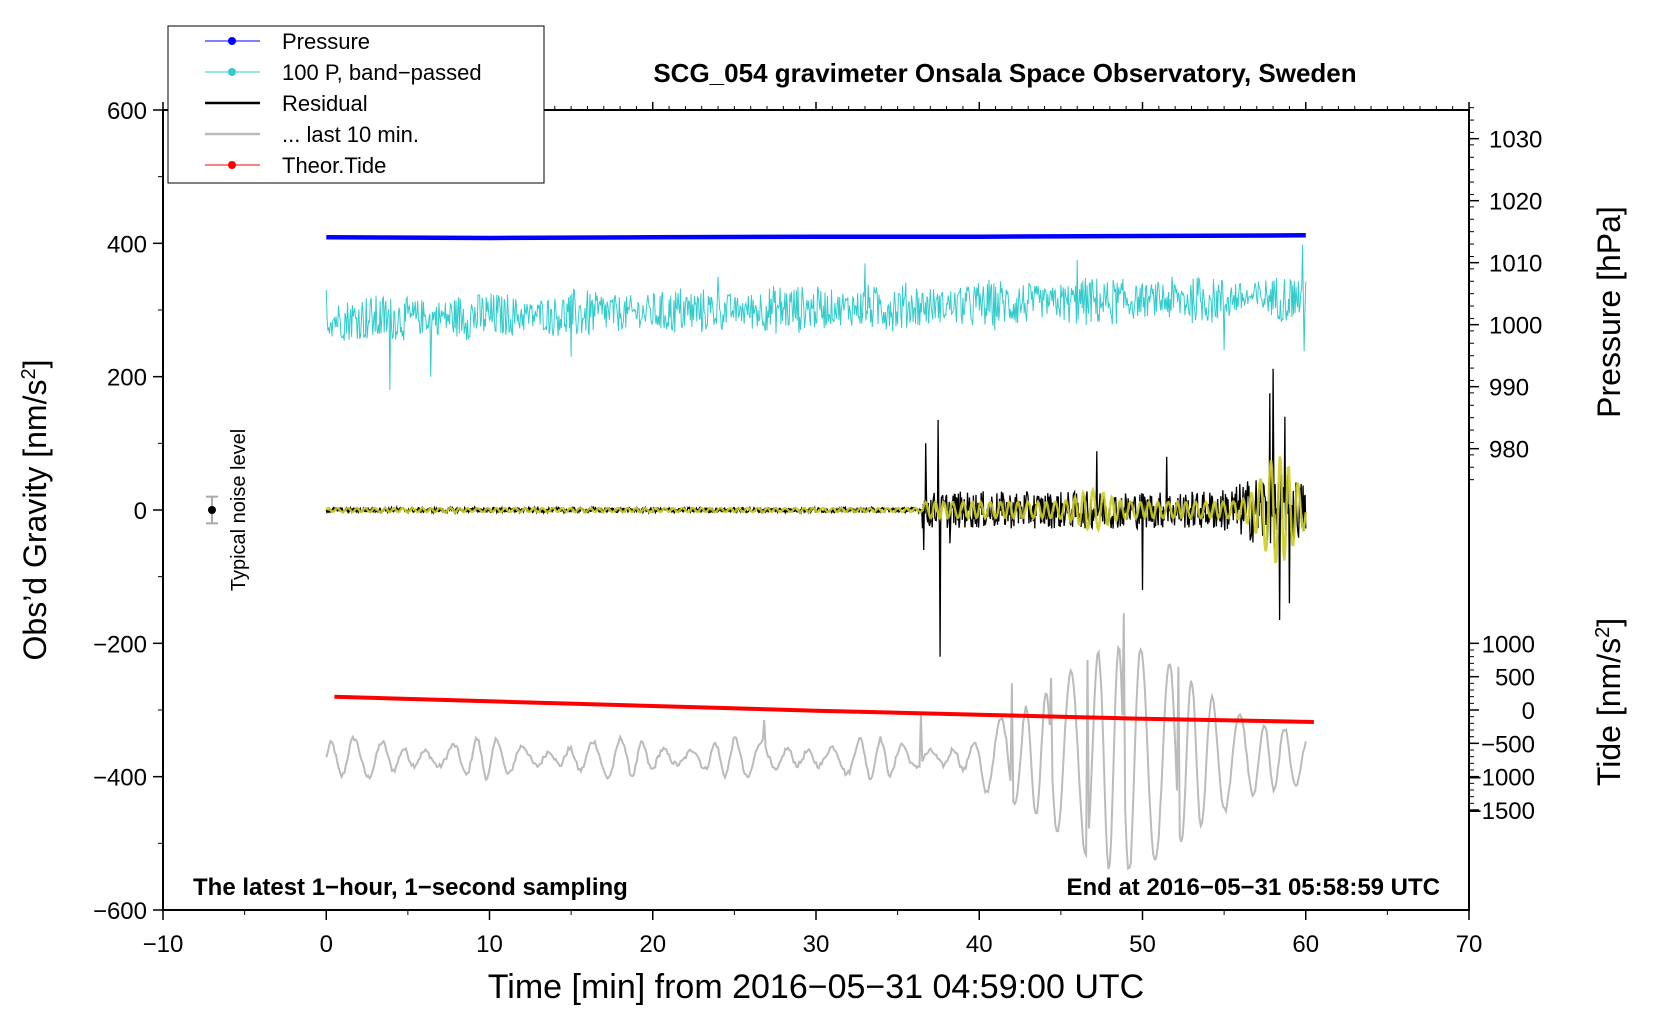 Image resolution: width=1660 pixels, height=1020 pixels. I want to click on x-tick-label: 10, so click(489, 944).